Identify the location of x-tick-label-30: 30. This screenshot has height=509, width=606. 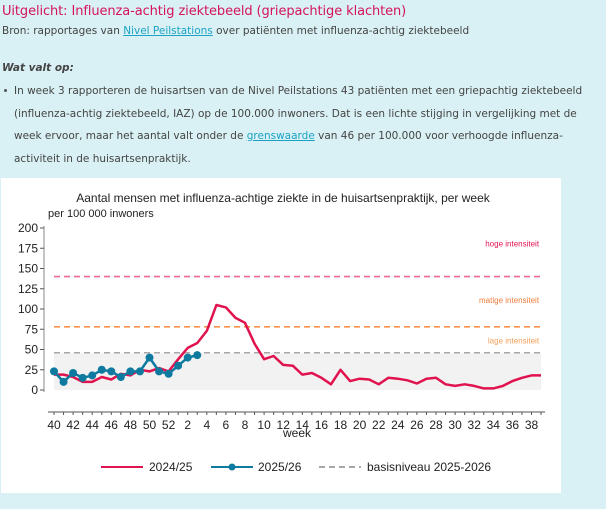
(455, 425).